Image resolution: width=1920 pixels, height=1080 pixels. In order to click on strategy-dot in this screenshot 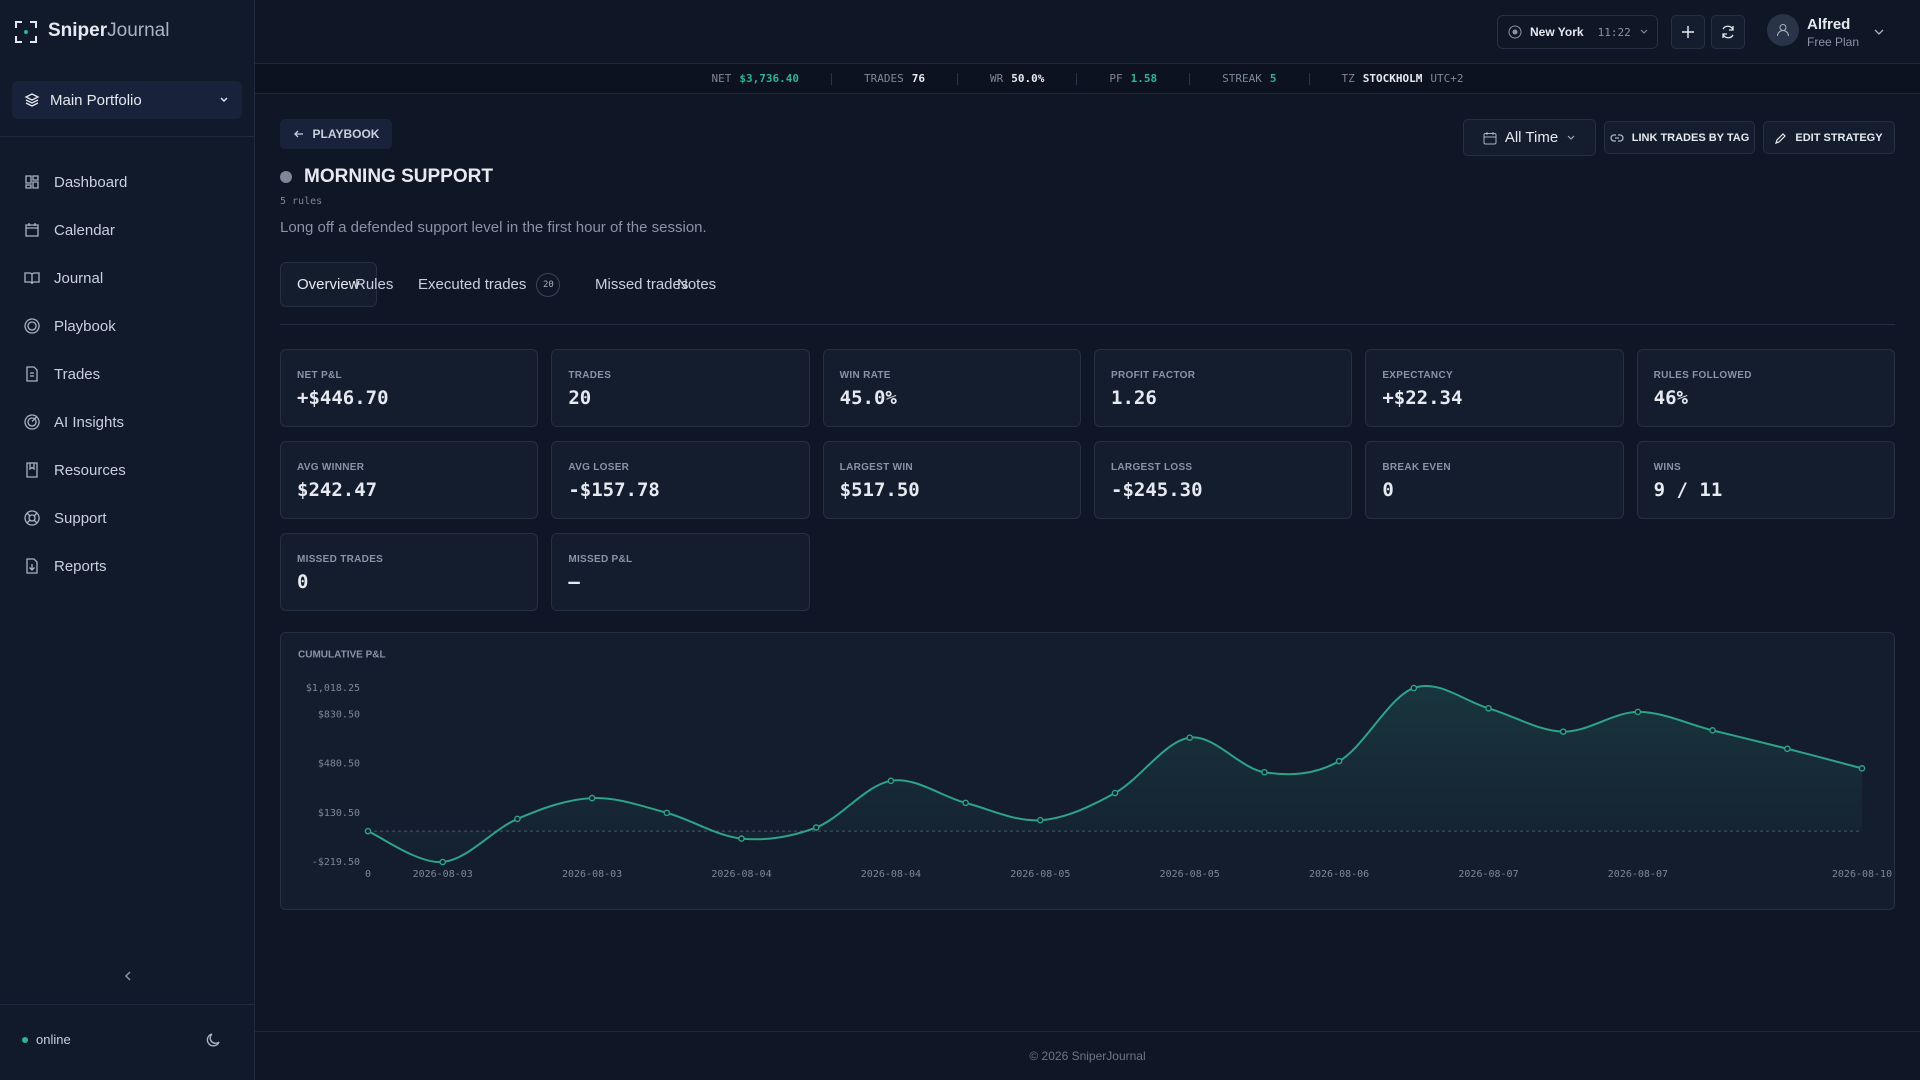, I will do `click(286, 177)`.